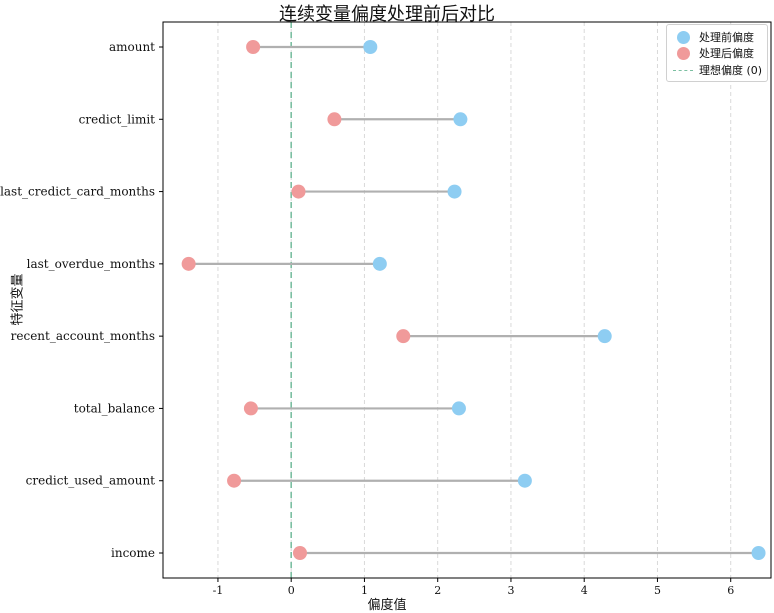 The height and width of the screenshot is (613, 774). Describe the element at coordinates (83, 336) in the screenshot. I see `y-tick-label: recent_account_months` at that location.